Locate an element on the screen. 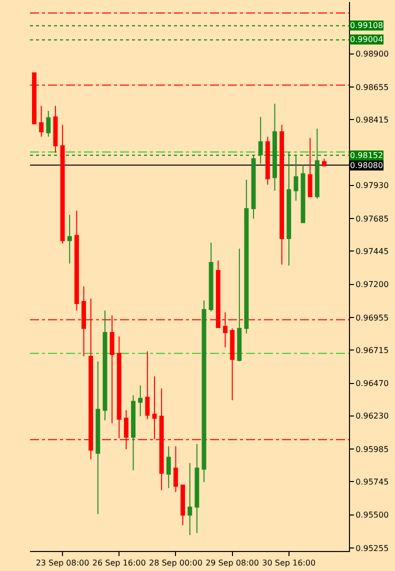  y-tick-label: 0.95745 is located at coordinates (372, 481).